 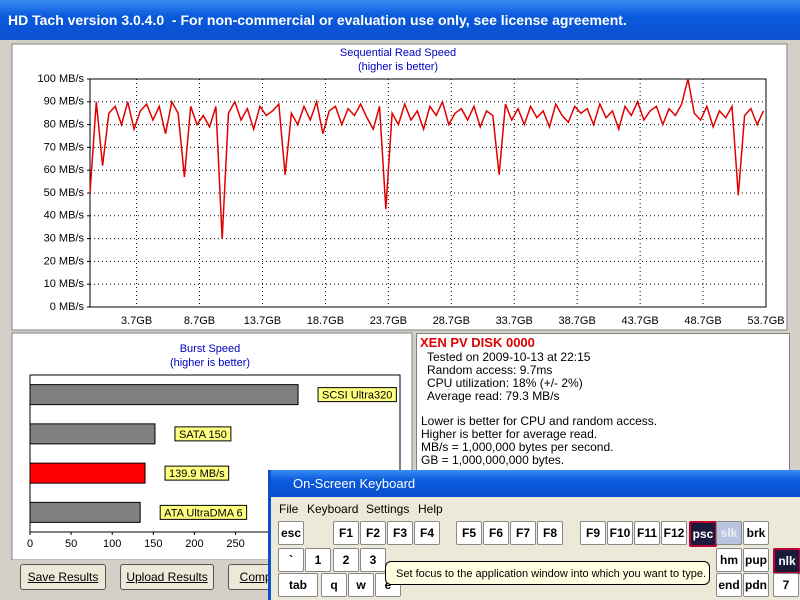 What do you see at coordinates (334, 585) in the screenshot?
I see `key: q` at bounding box center [334, 585].